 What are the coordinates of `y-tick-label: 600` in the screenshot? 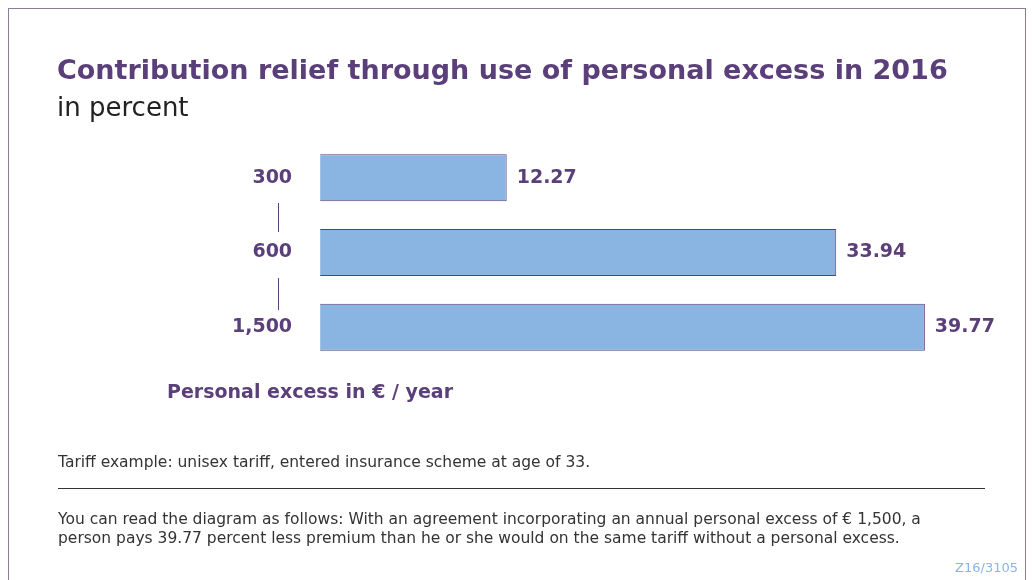 It's located at (272, 250).